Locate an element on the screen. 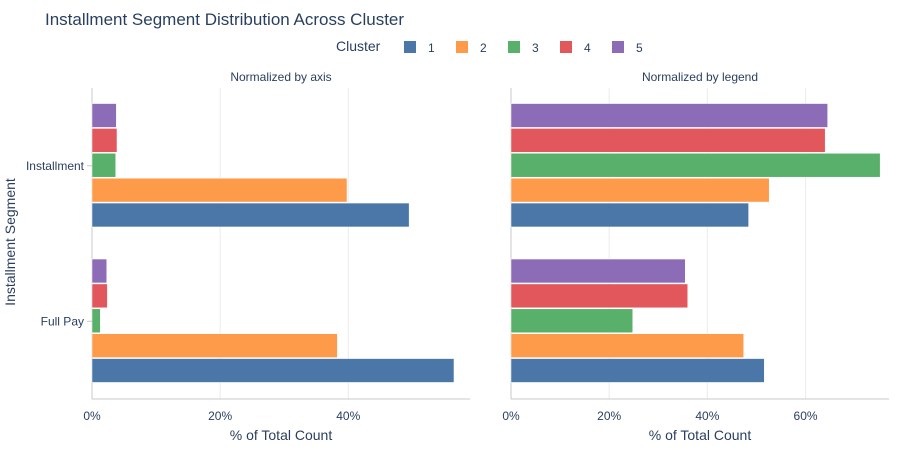 This screenshot has height=450, width=900. legend-label-4: 4 is located at coordinates (587, 48).